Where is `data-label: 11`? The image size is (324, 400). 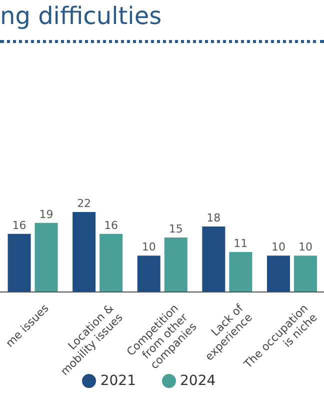 data-label: 11 is located at coordinates (241, 243).